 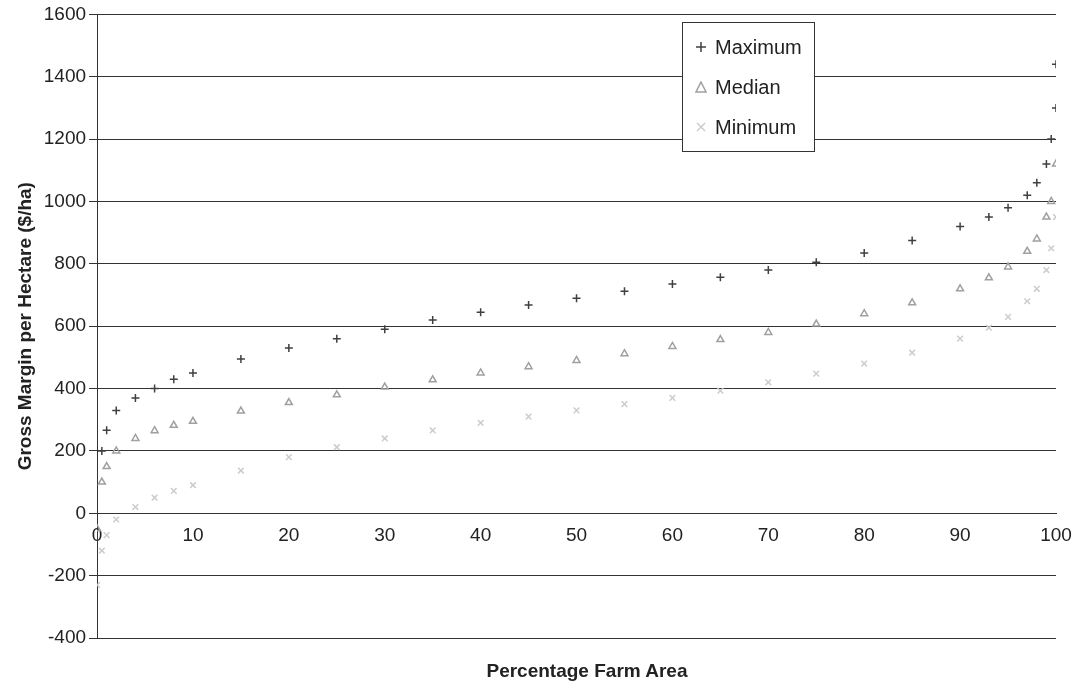 I want to click on y-tick-label: 0, so click(x=81, y=512).